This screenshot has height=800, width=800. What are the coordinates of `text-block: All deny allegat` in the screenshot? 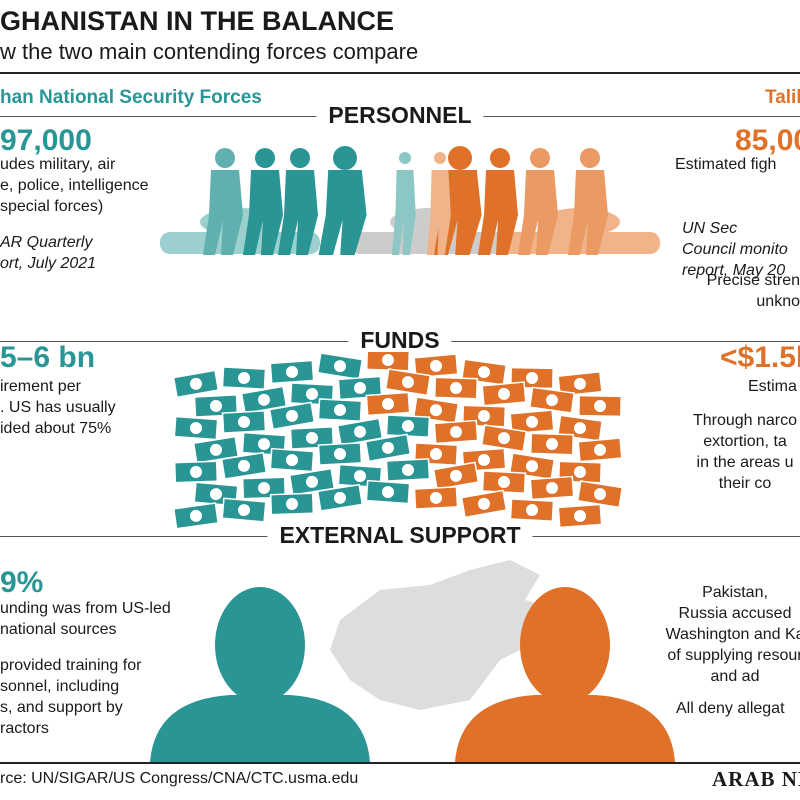 It's located at (730, 708).